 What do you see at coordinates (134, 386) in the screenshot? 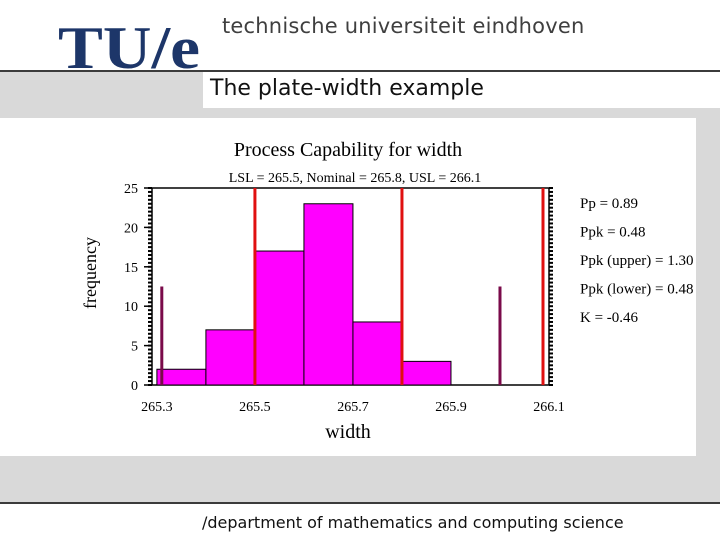
I see `y-tick-label: 0` at bounding box center [134, 386].